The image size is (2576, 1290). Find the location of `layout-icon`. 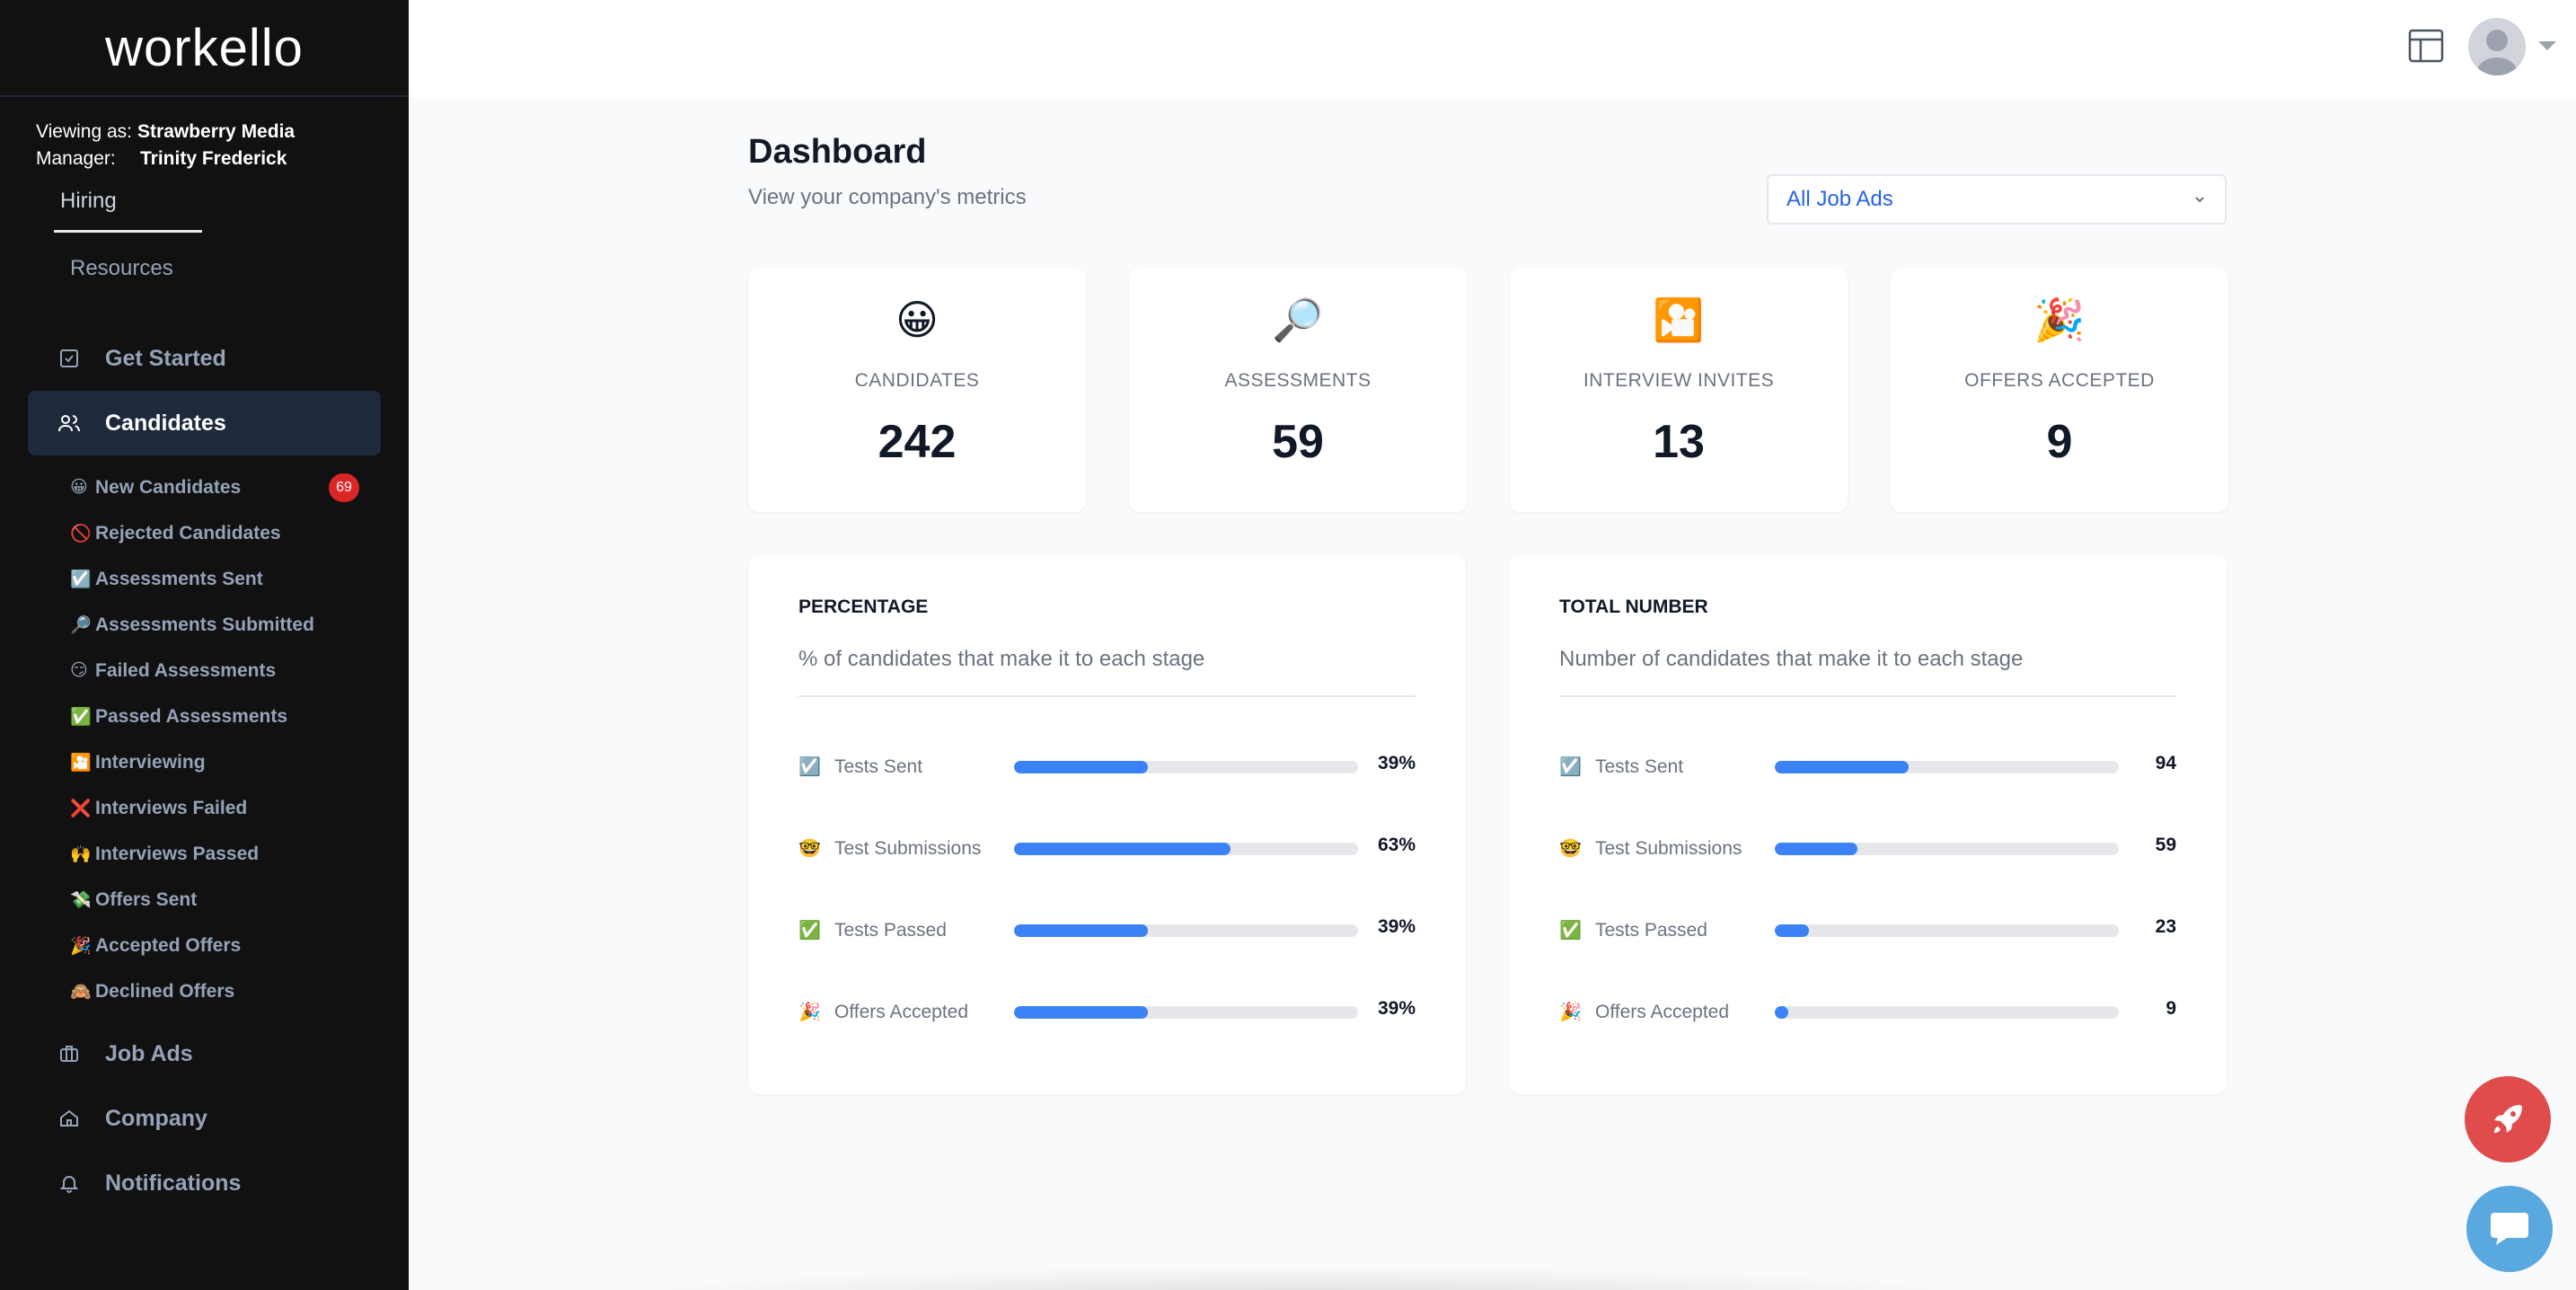

layout-icon is located at coordinates (2426, 46).